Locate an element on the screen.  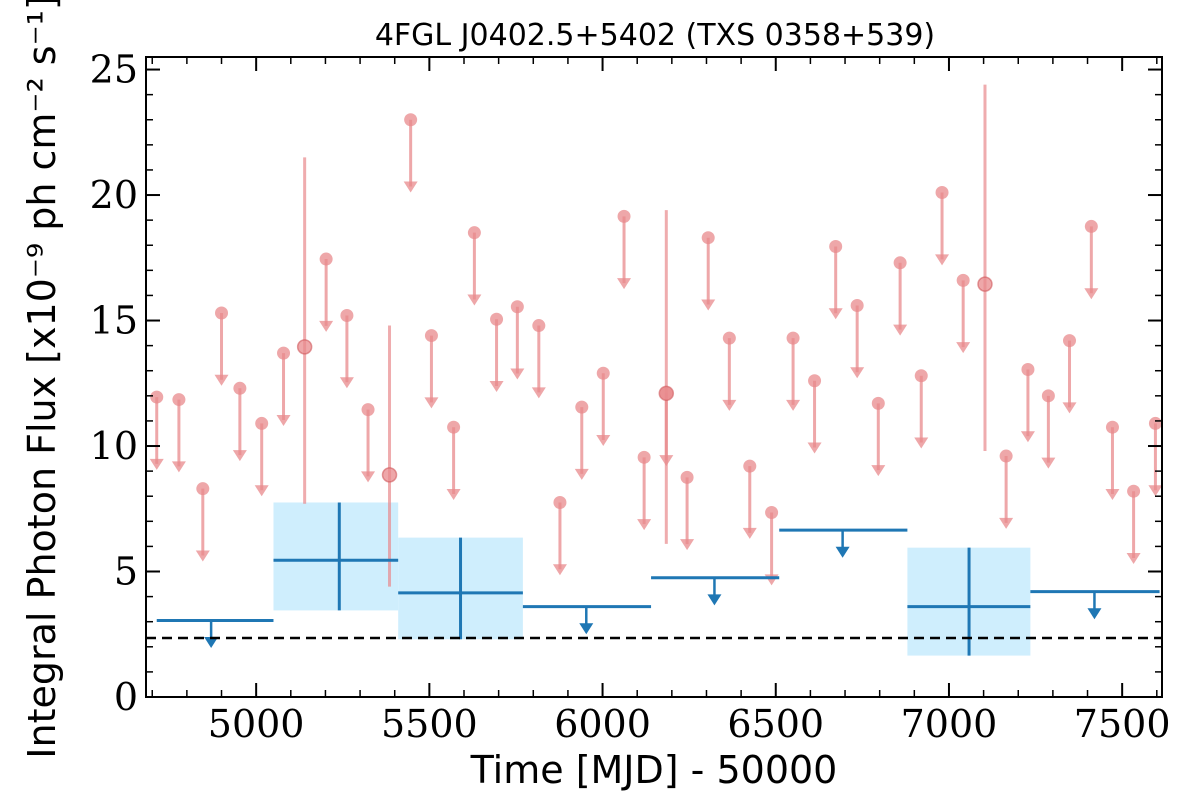
y-tick-label: 20 is located at coordinates (114, 195).